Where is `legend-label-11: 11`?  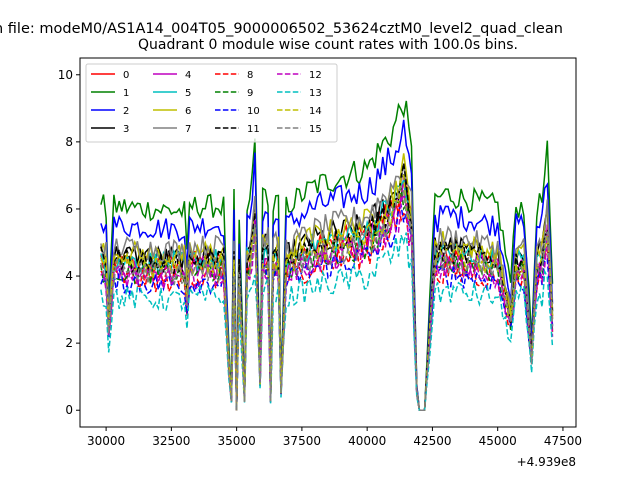
legend-label-11: 11 is located at coordinates (253, 129).